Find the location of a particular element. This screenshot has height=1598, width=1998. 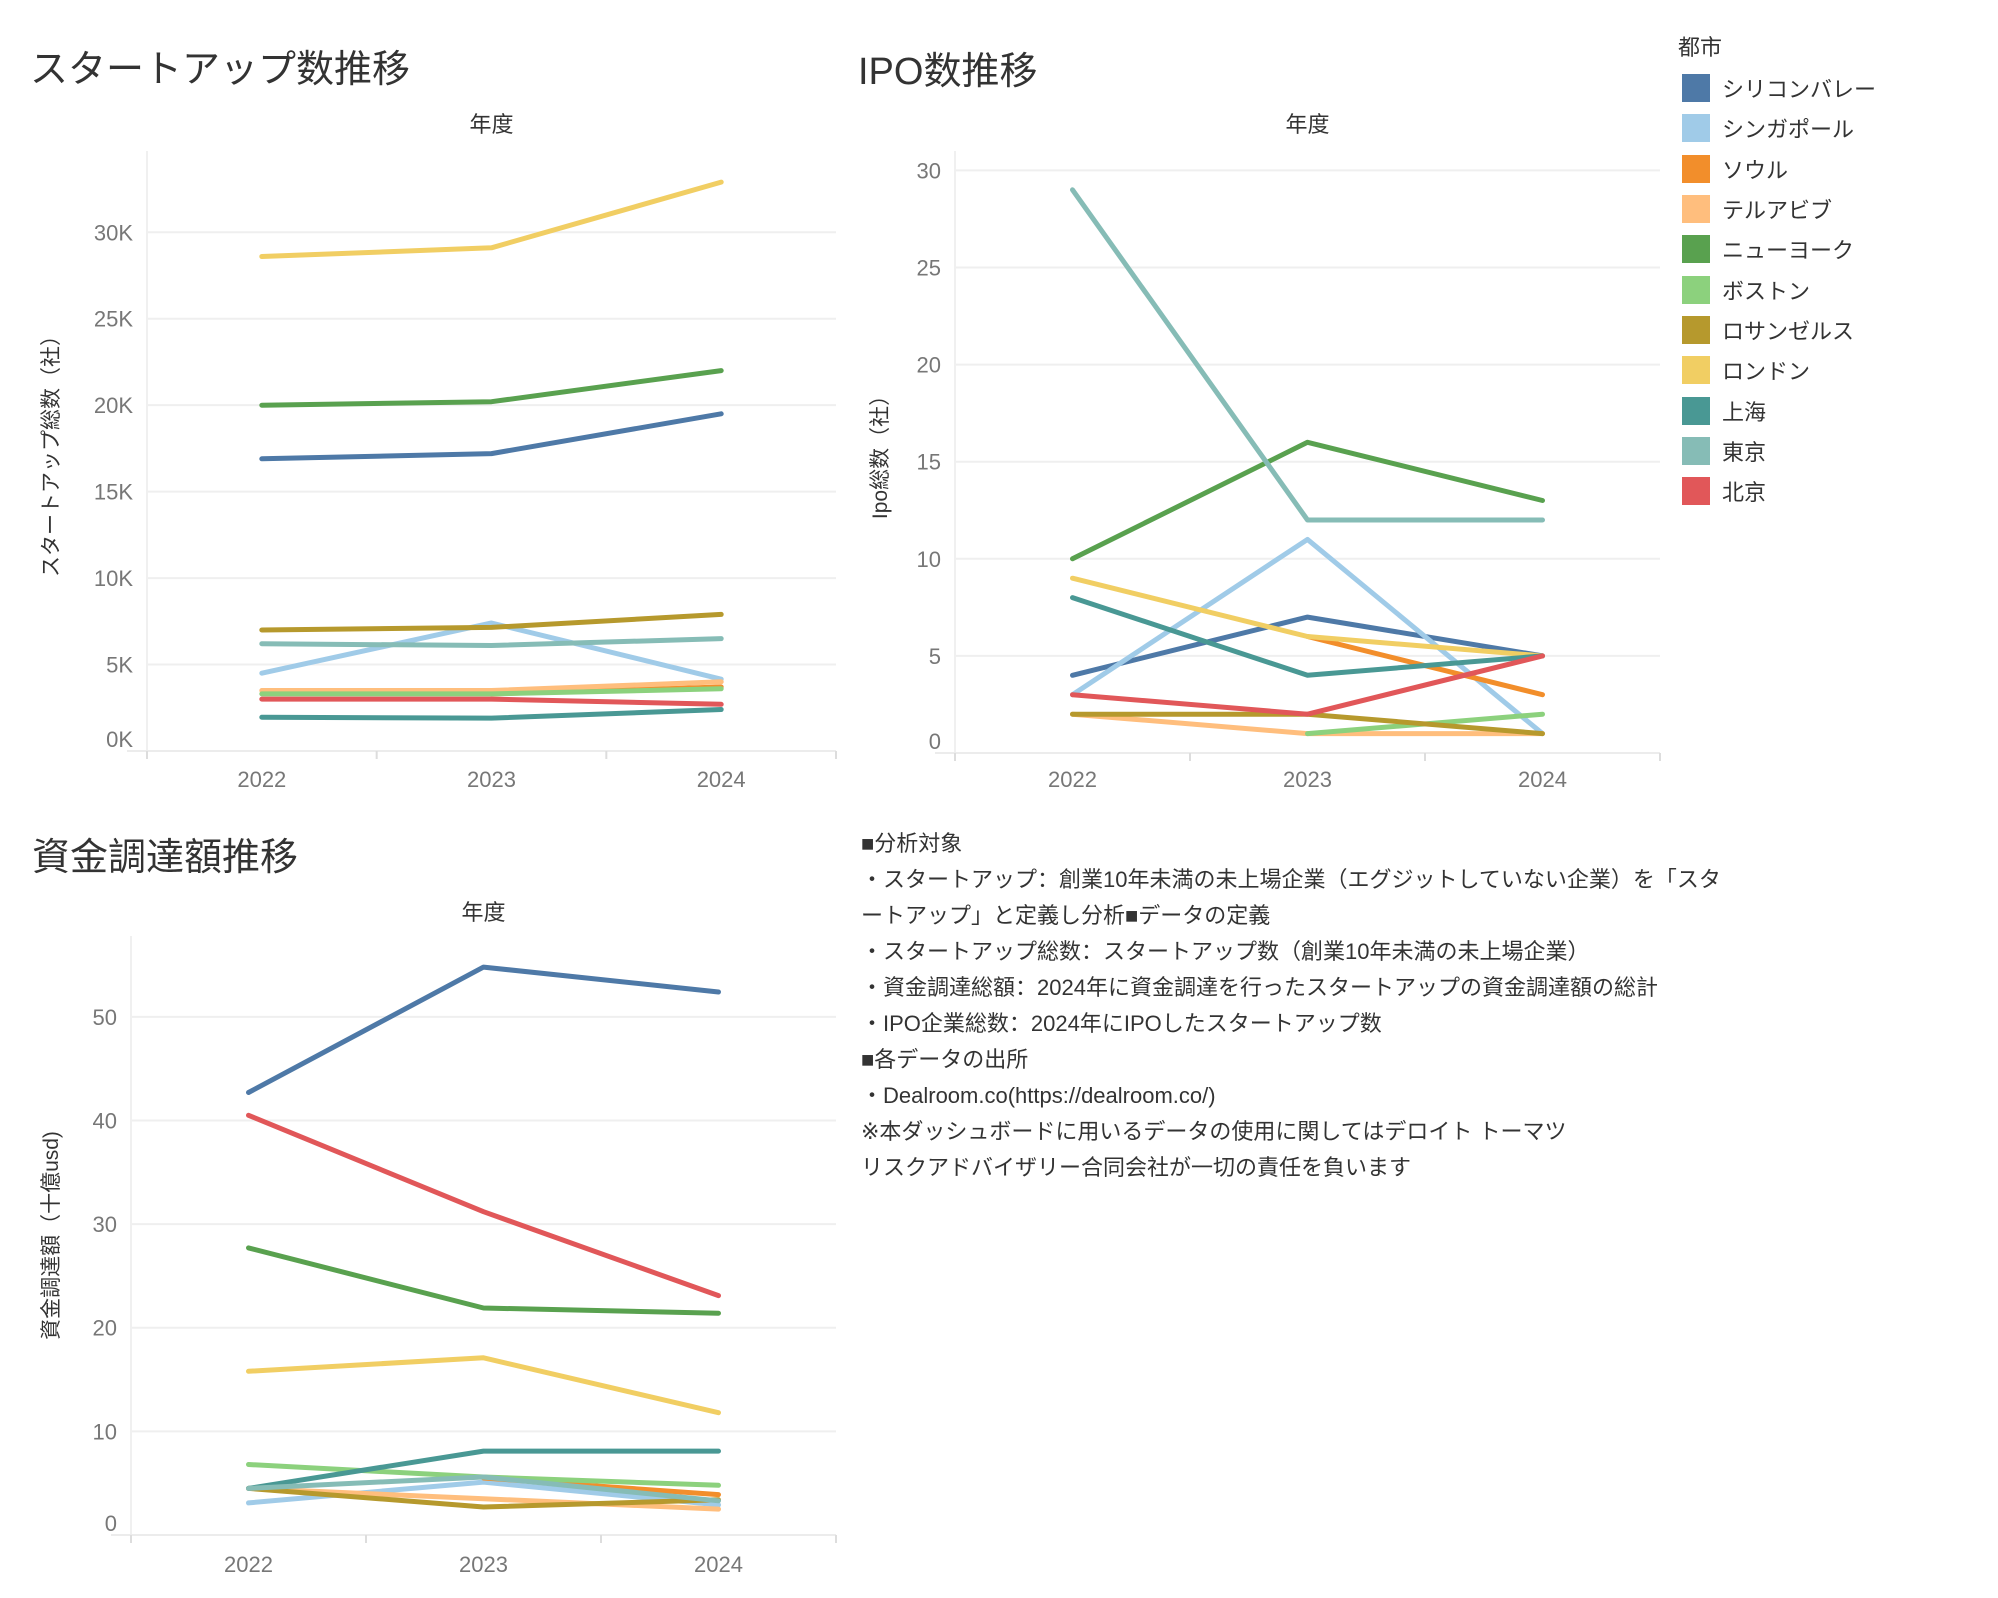

y-tick-label: 20K is located at coordinates (113, 405).